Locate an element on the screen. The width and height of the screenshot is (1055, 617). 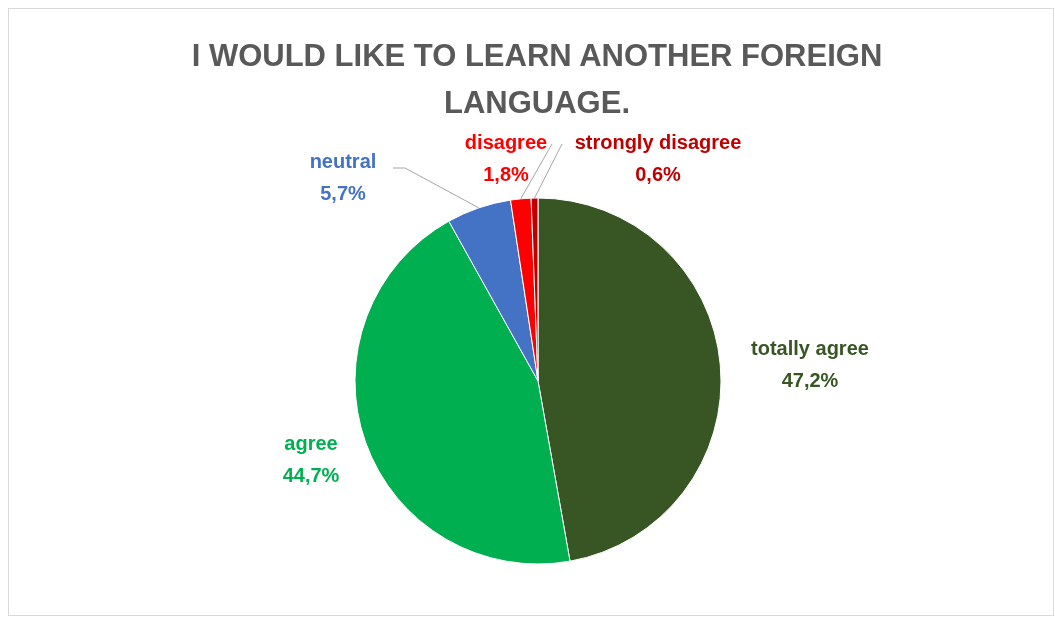
data-label: 47,2% is located at coordinates (810, 380).